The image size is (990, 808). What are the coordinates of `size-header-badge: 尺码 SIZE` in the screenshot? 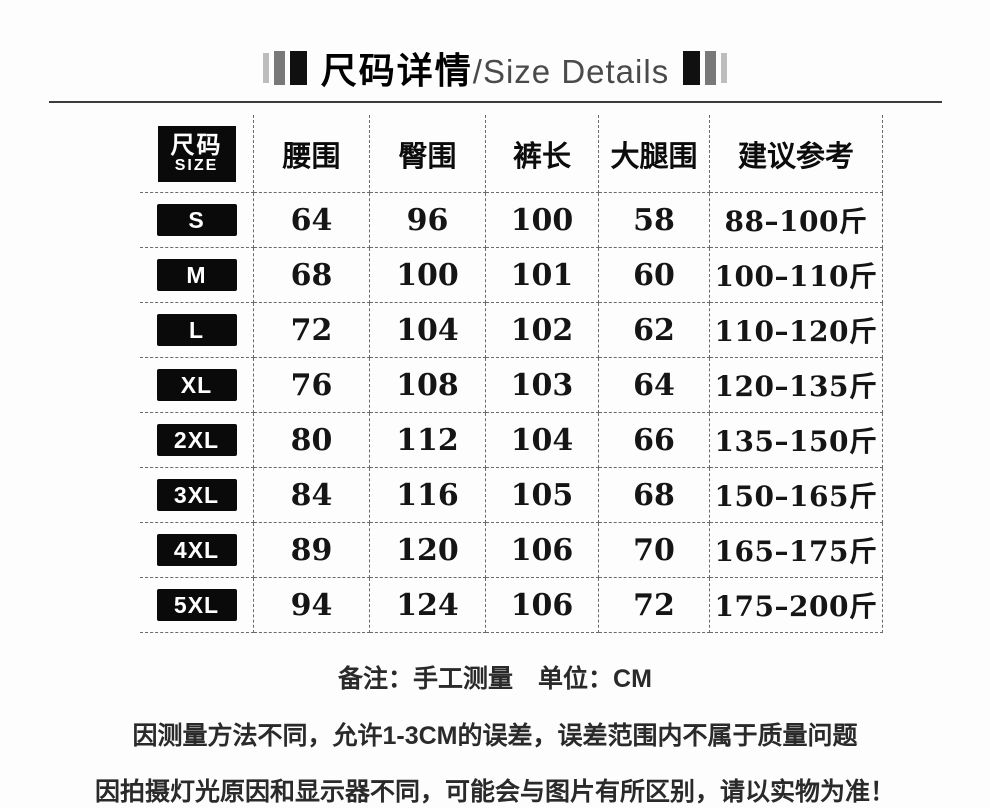 It's located at (196, 153).